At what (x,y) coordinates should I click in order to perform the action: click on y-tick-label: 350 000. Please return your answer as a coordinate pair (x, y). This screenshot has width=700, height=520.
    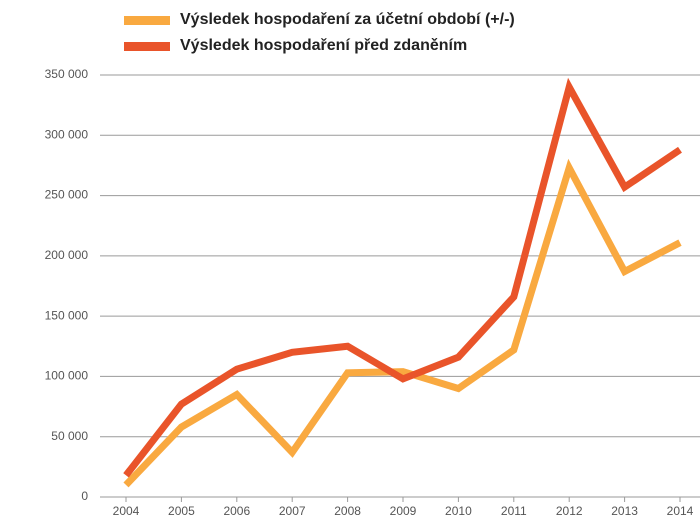
    Looking at the image, I should click on (67, 74).